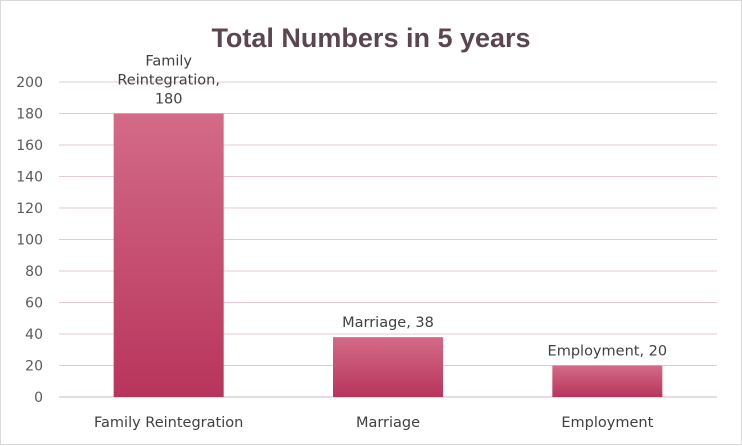  What do you see at coordinates (388, 367) in the screenshot?
I see `bar-marriage` at bounding box center [388, 367].